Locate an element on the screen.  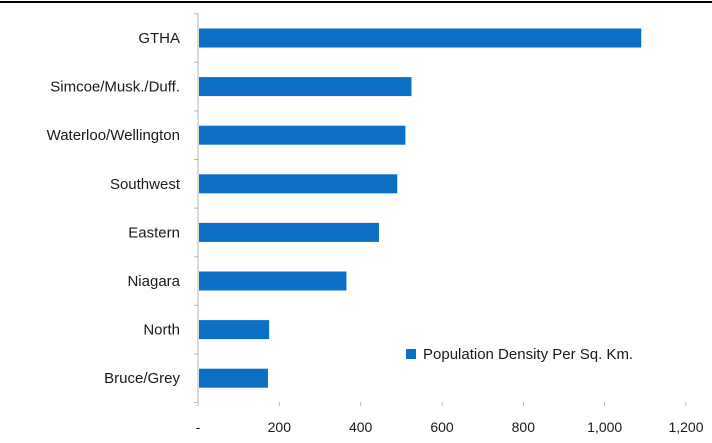
category-label: Southwest is located at coordinates (145, 184).